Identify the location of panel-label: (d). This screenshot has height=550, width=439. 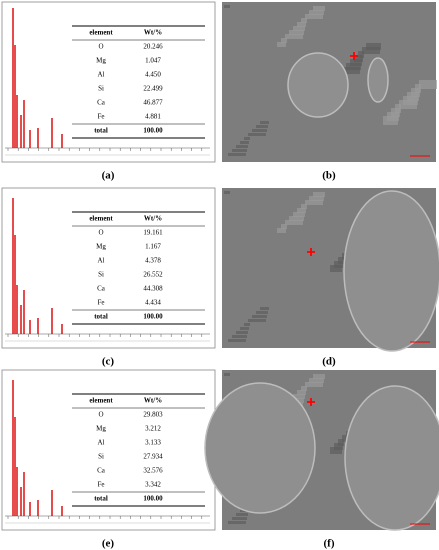
(329, 362).